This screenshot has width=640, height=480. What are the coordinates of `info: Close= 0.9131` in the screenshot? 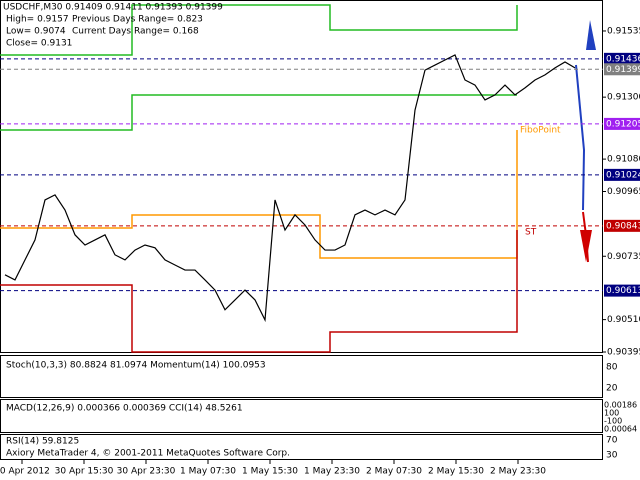 It's located at (39, 44).